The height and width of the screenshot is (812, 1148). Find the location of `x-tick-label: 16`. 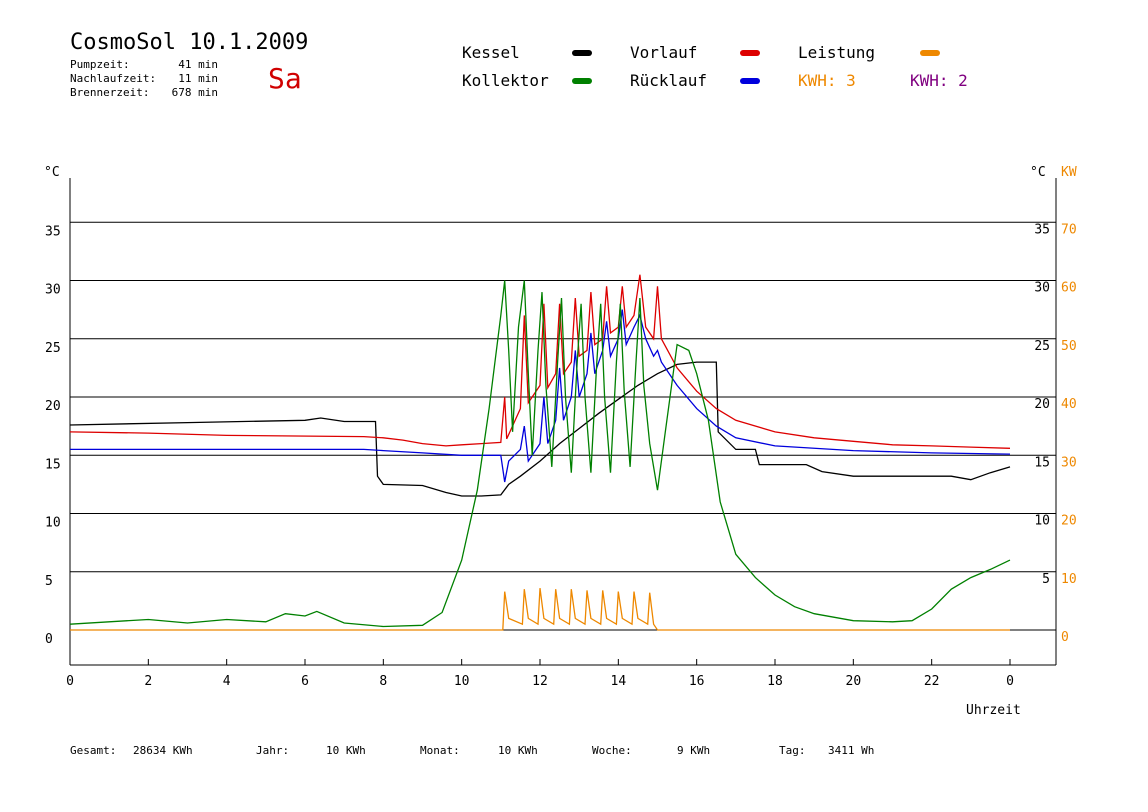

x-tick-label: 16 is located at coordinates (697, 681).